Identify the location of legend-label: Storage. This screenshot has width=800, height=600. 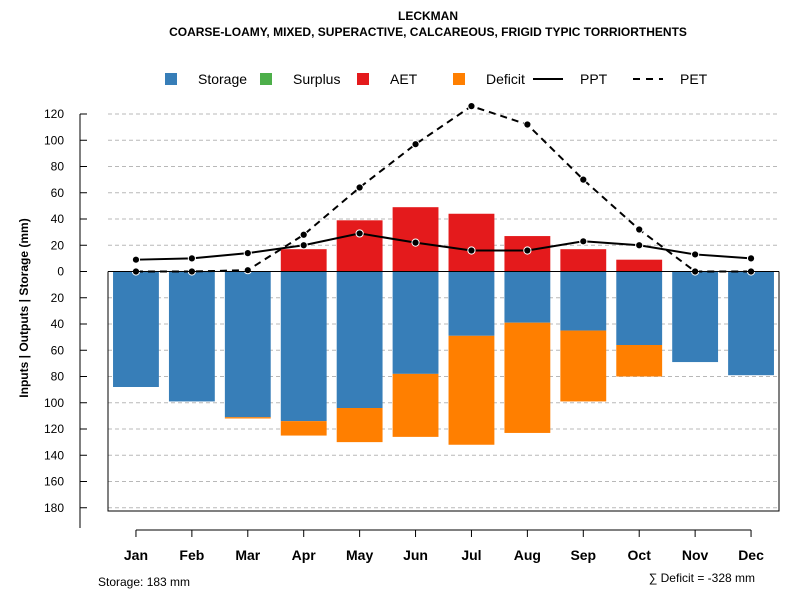
(222, 79).